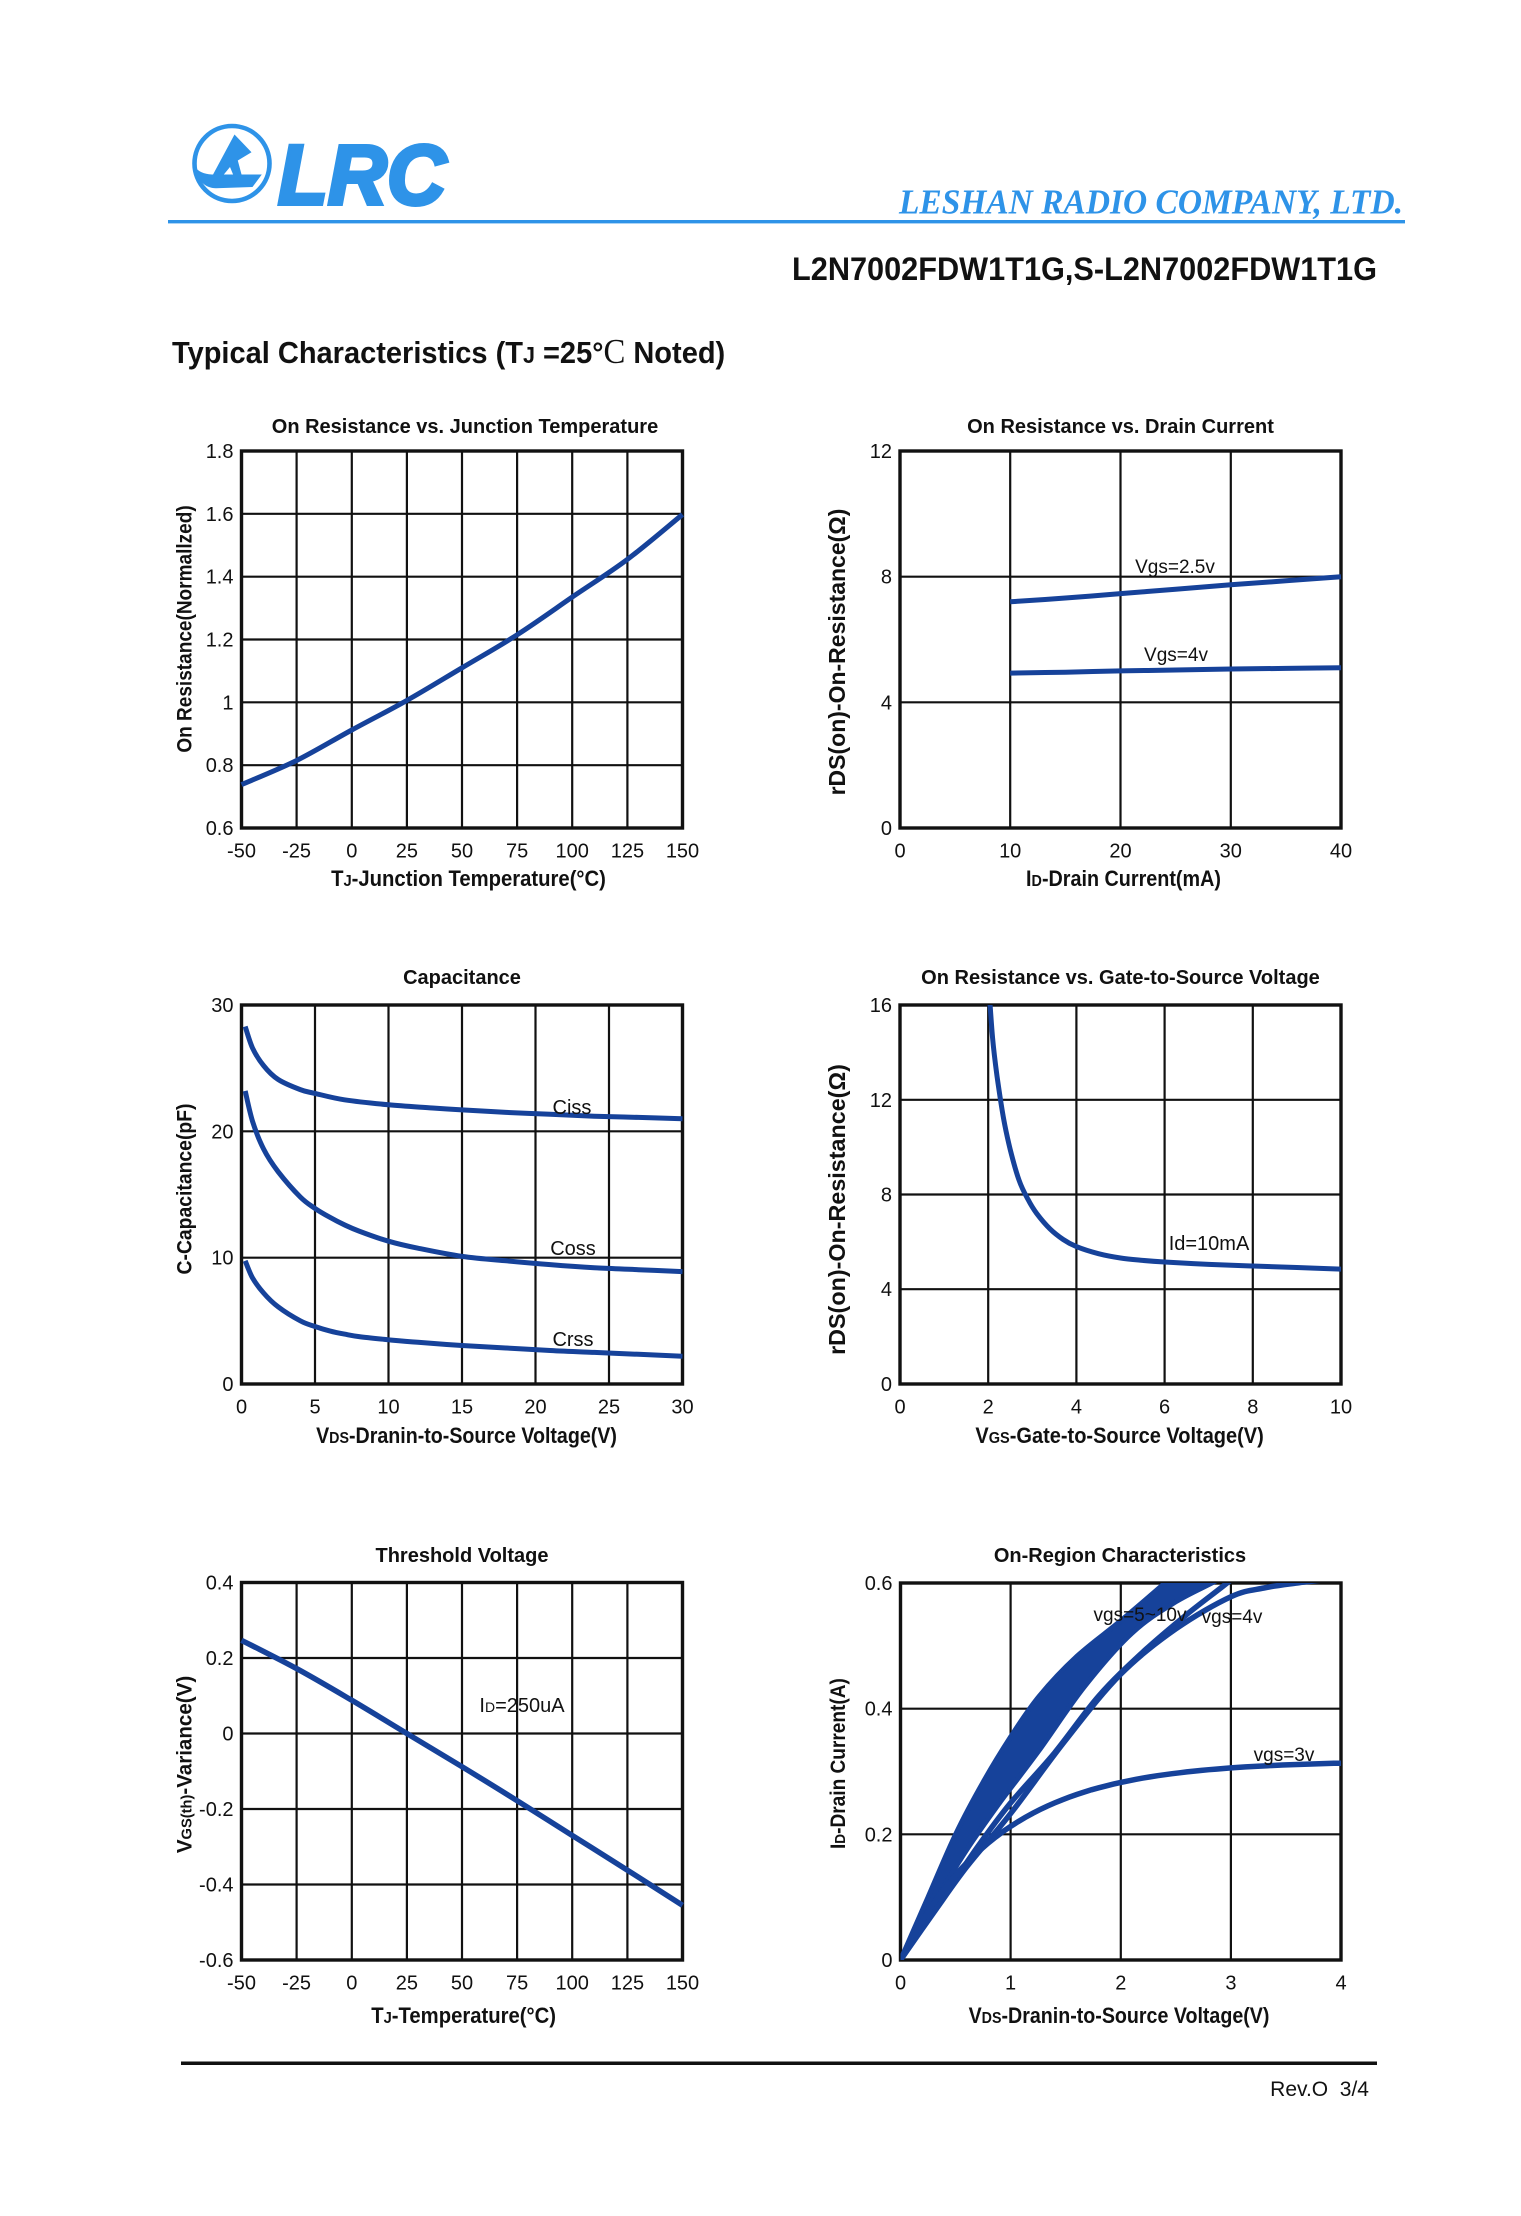 The image size is (1521, 2216). Describe the element at coordinates (838, 1763) in the screenshot. I see `svg-text: ID-Drain Current(A)` at that location.